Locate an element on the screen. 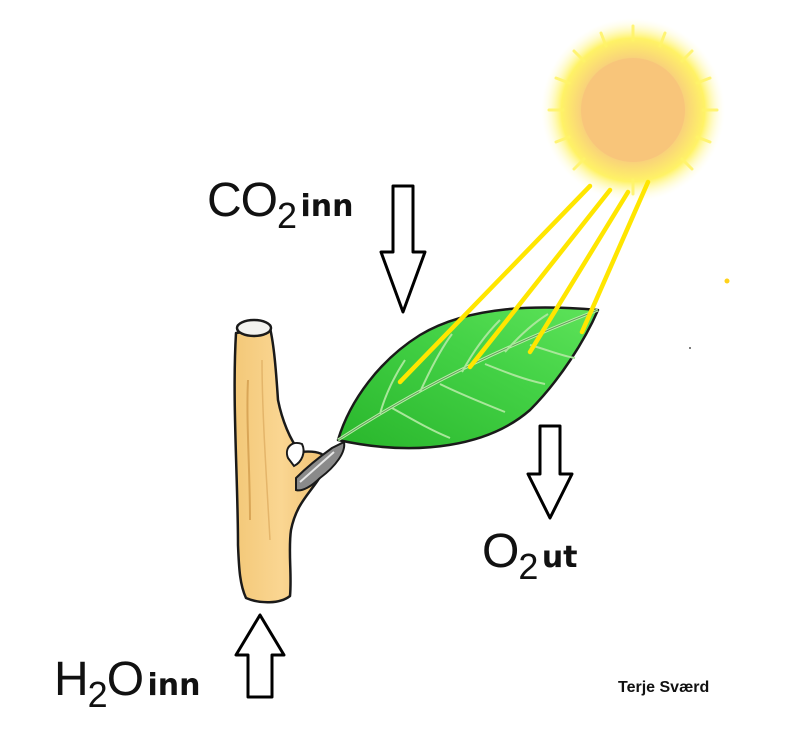 The height and width of the screenshot is (736, 794). o2-formula: O2 is located at coordinates (510, 556).